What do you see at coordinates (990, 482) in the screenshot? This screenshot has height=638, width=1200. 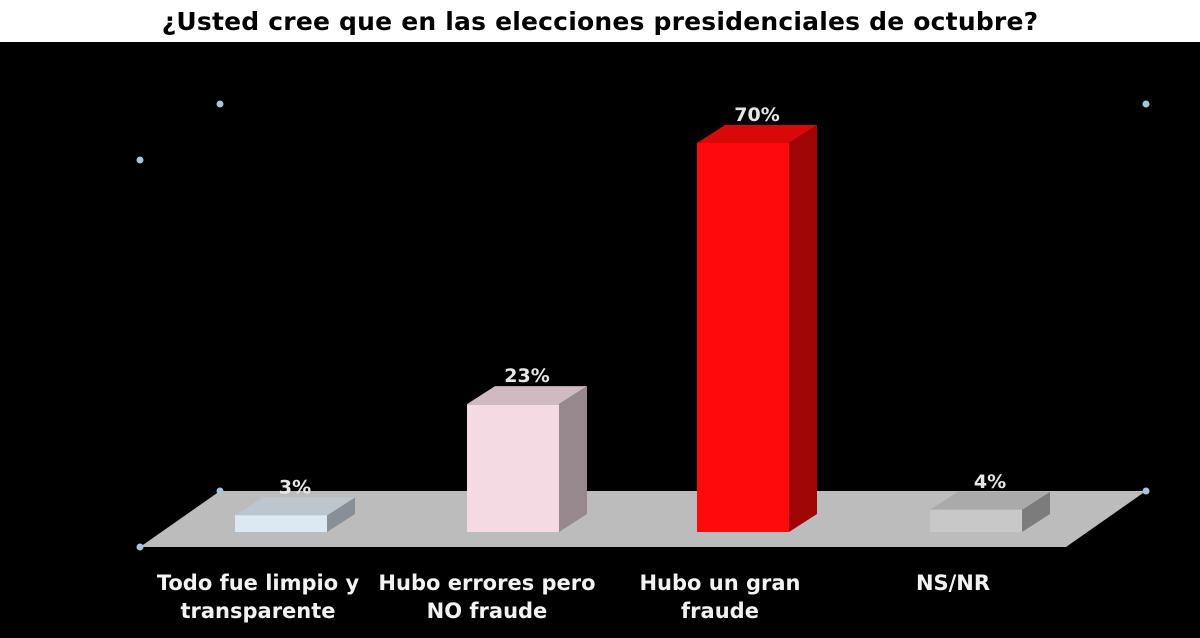 I see `data-label: 4%` at bounding box center [990, 482].